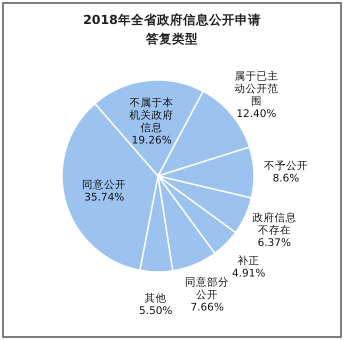  I want to click on slice-label: 同意公开, so click(104, 185).